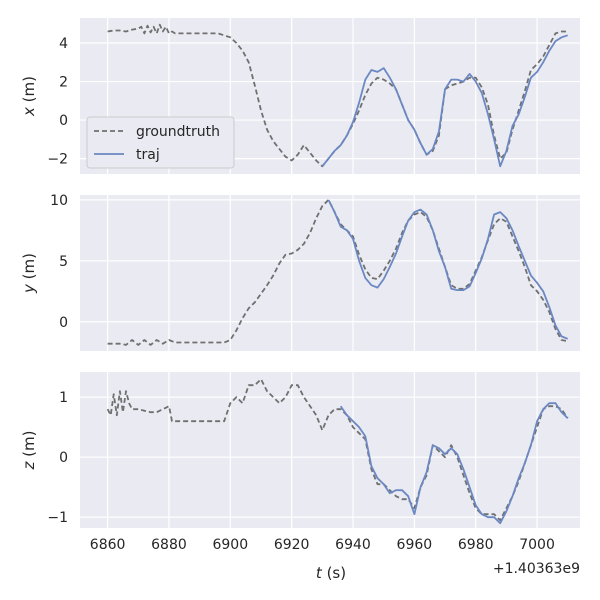 Image resolution: width=600 pixels, height=600 pixels. What do you see at coordinates (29, 273) in the screenshot?
I see `panel-y-ylabel: y (m)` at bounding box center [29, 273].